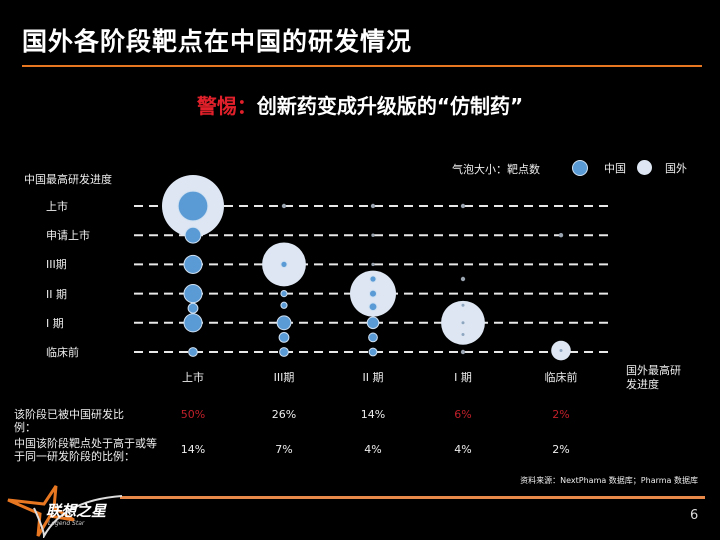 This screenshot has height=540, width=720. What do you see at coordinates (193, 414) in the screenshot?
I see `row1-value: 50%` at bounding box center [193, 414].